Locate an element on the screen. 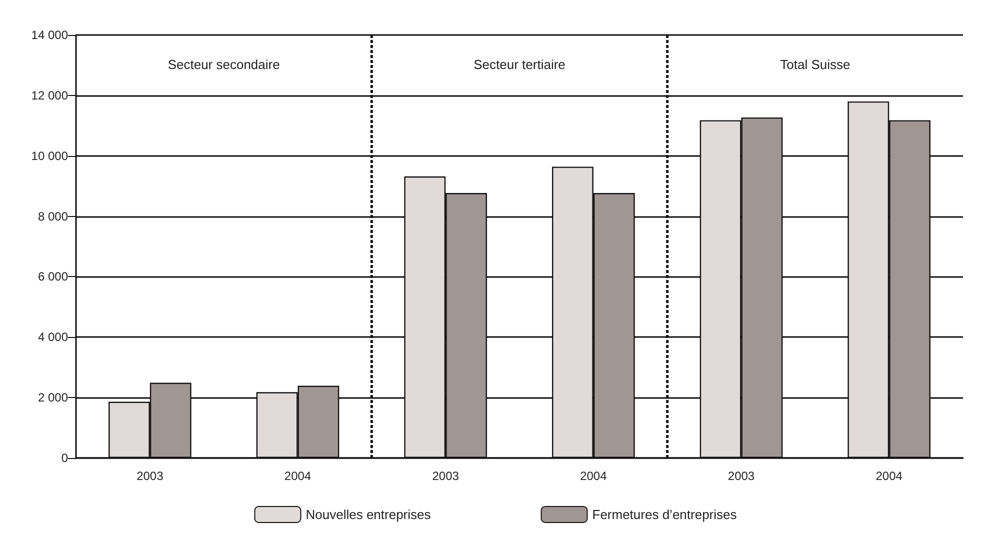 This screenshot has height=540, width=995. y-tick-label: 4 000 is located at coordinates (53, 337).